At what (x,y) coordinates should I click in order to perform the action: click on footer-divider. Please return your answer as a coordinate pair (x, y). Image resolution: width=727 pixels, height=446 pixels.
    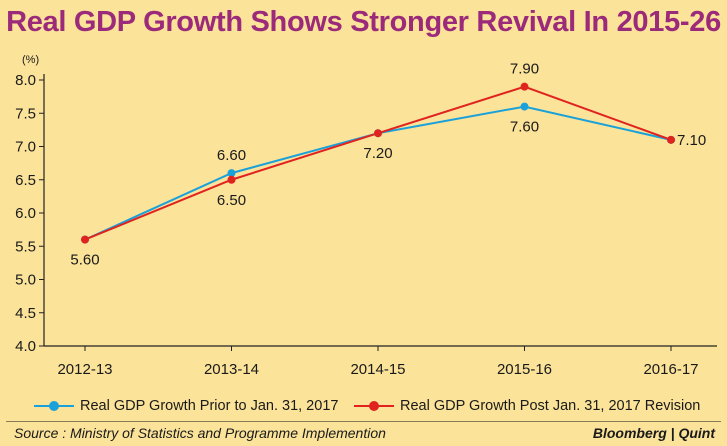
    Looking at the image, I should click on (363, 421).